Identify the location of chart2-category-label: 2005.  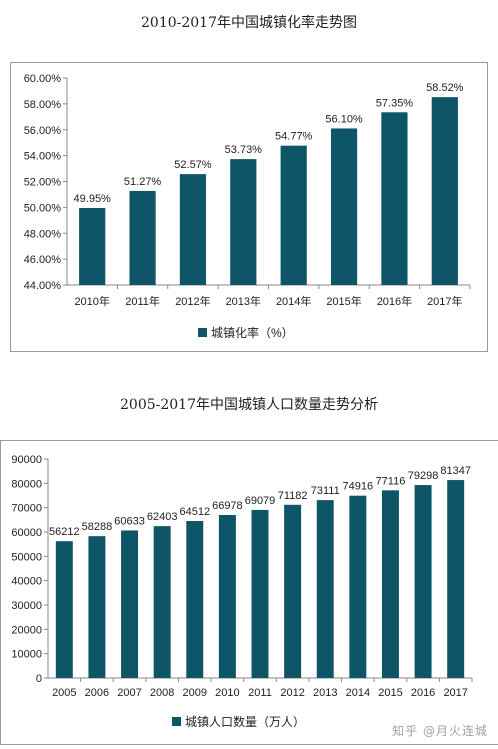
(64, 693).